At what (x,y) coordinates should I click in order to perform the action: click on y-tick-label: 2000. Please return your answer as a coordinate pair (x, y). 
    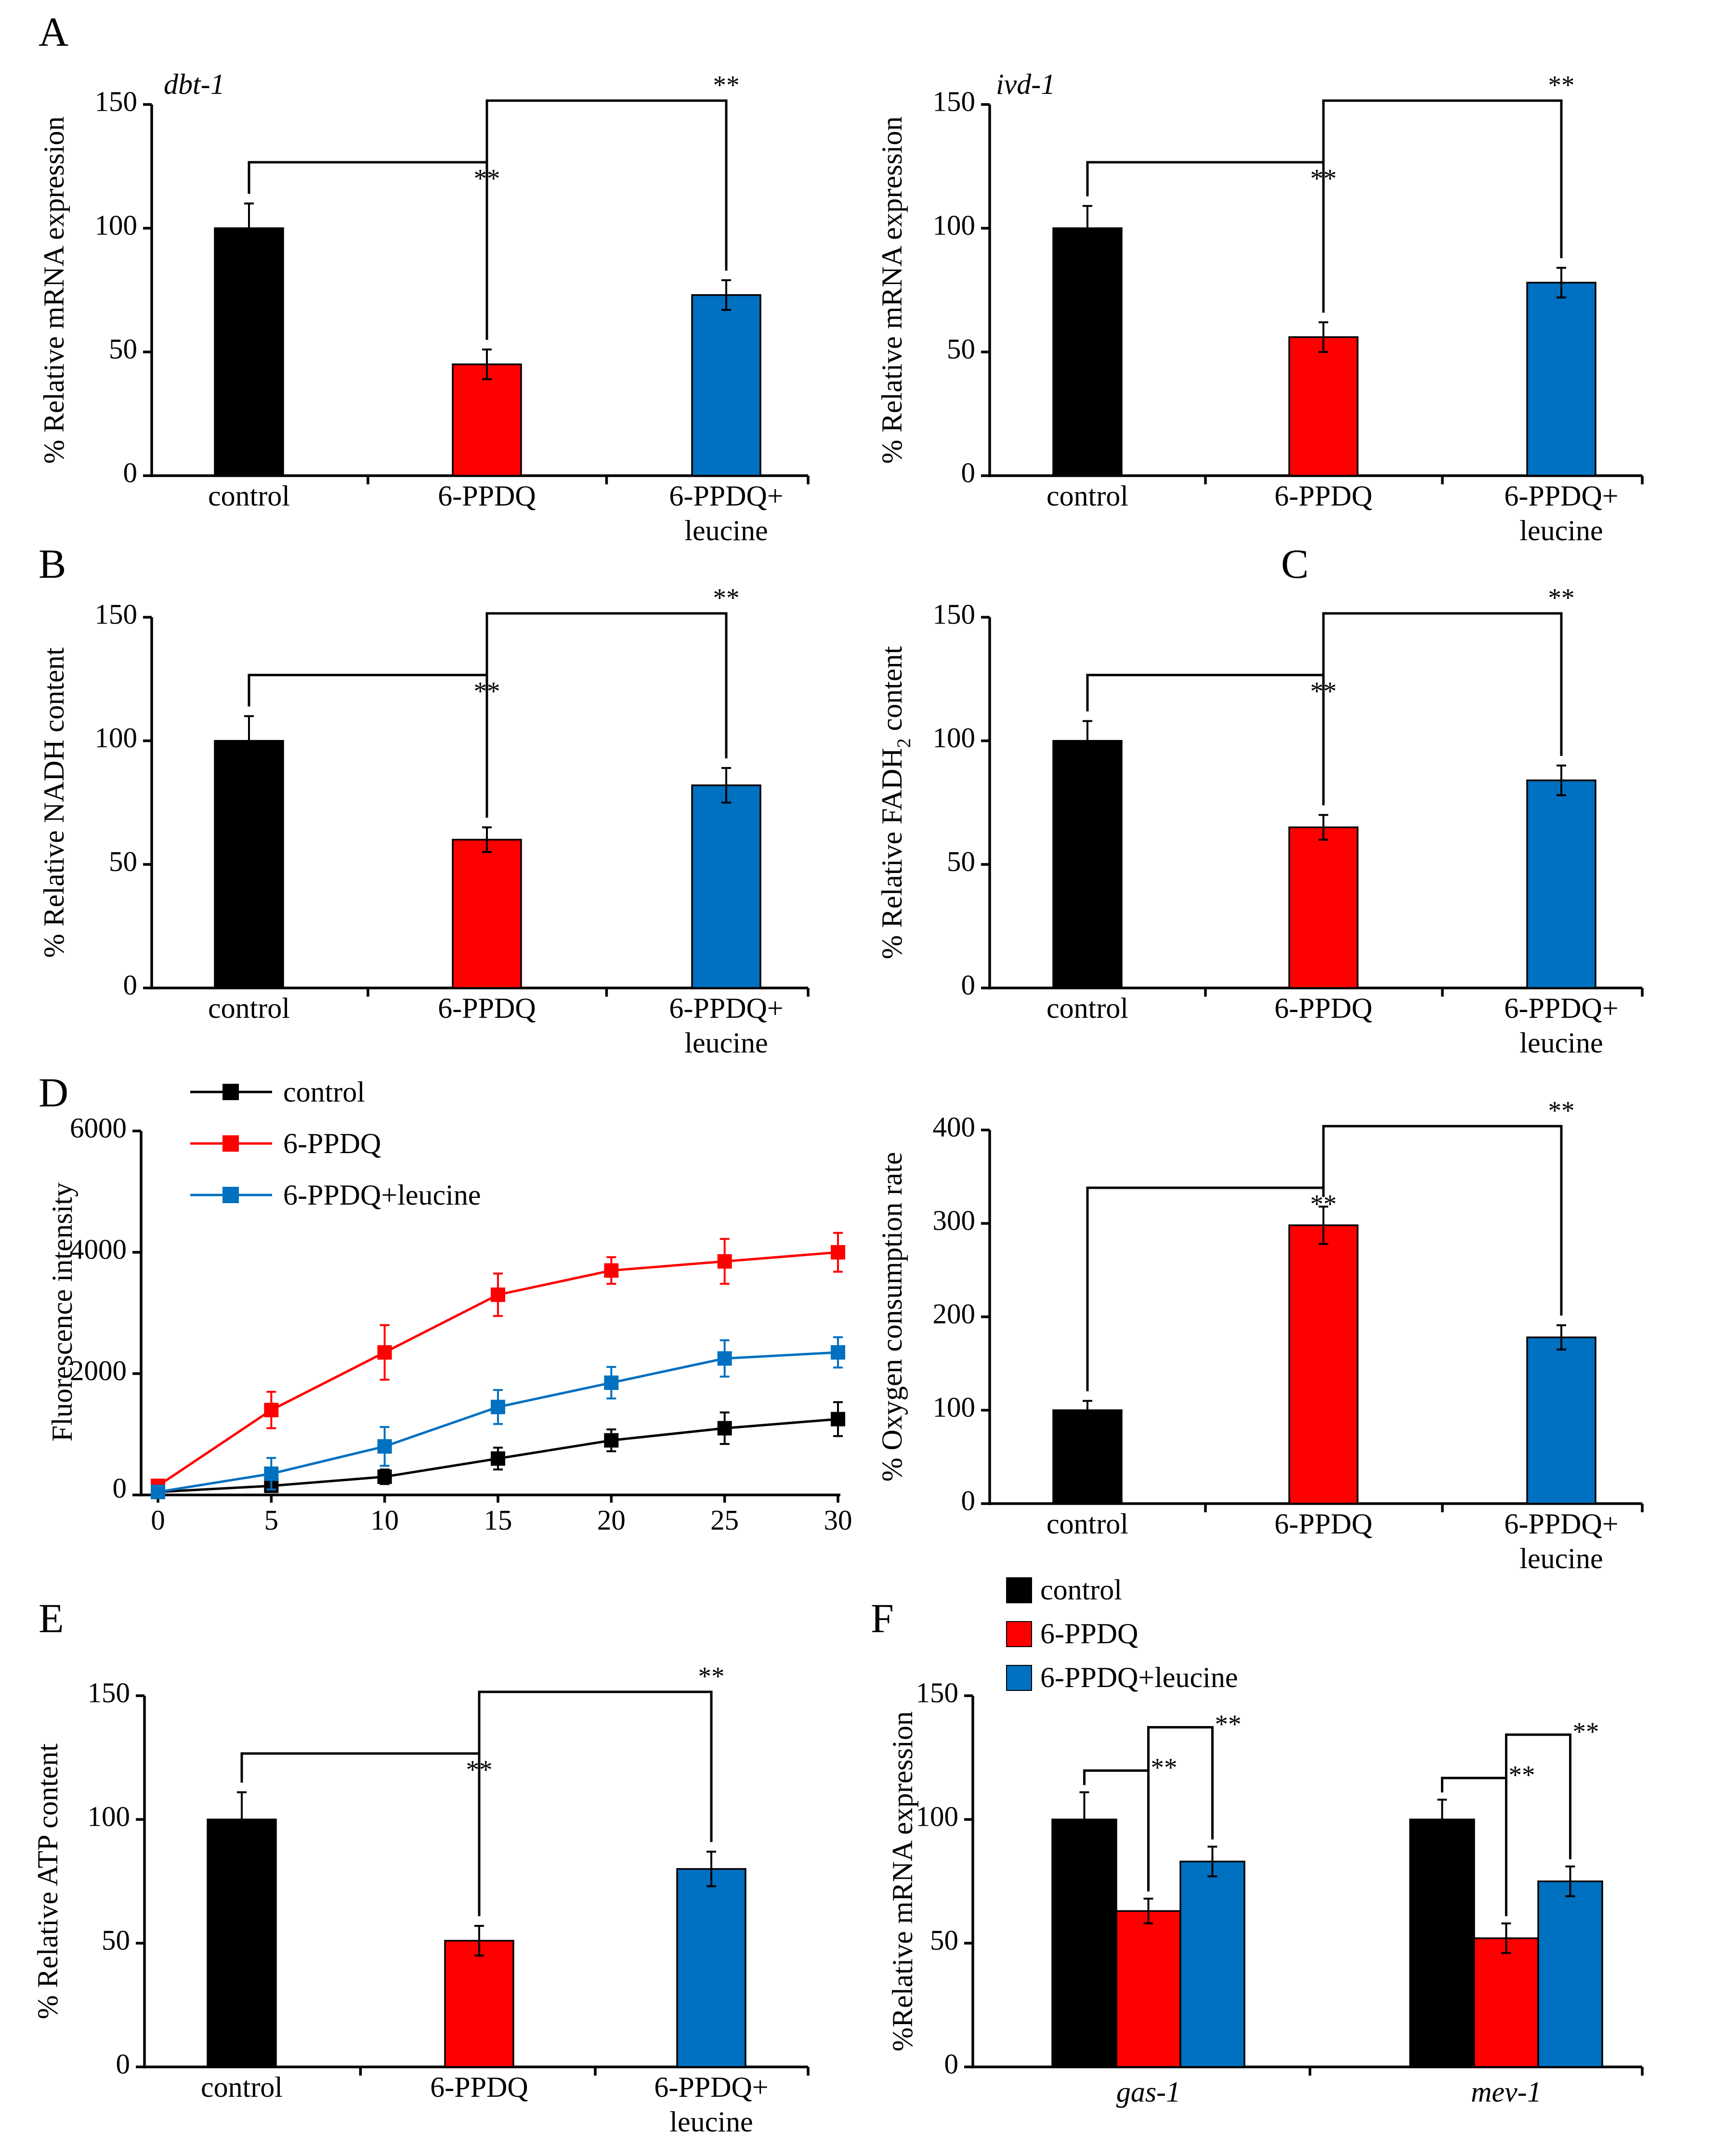
    Looking at the image, I should click on (98, 1371).